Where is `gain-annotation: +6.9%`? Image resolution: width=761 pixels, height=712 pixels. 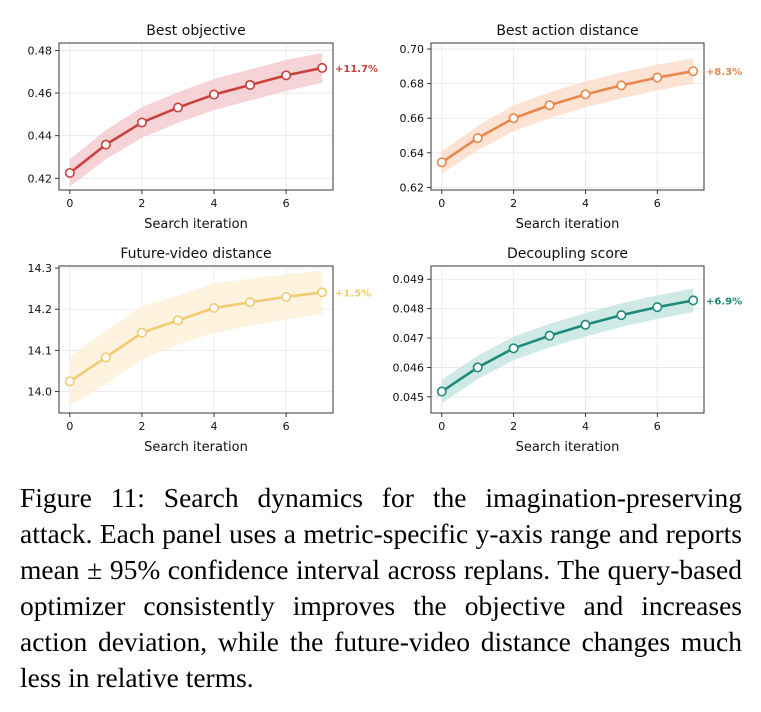 gain-annotation: +6.9% is located at coordinates (724, 301).